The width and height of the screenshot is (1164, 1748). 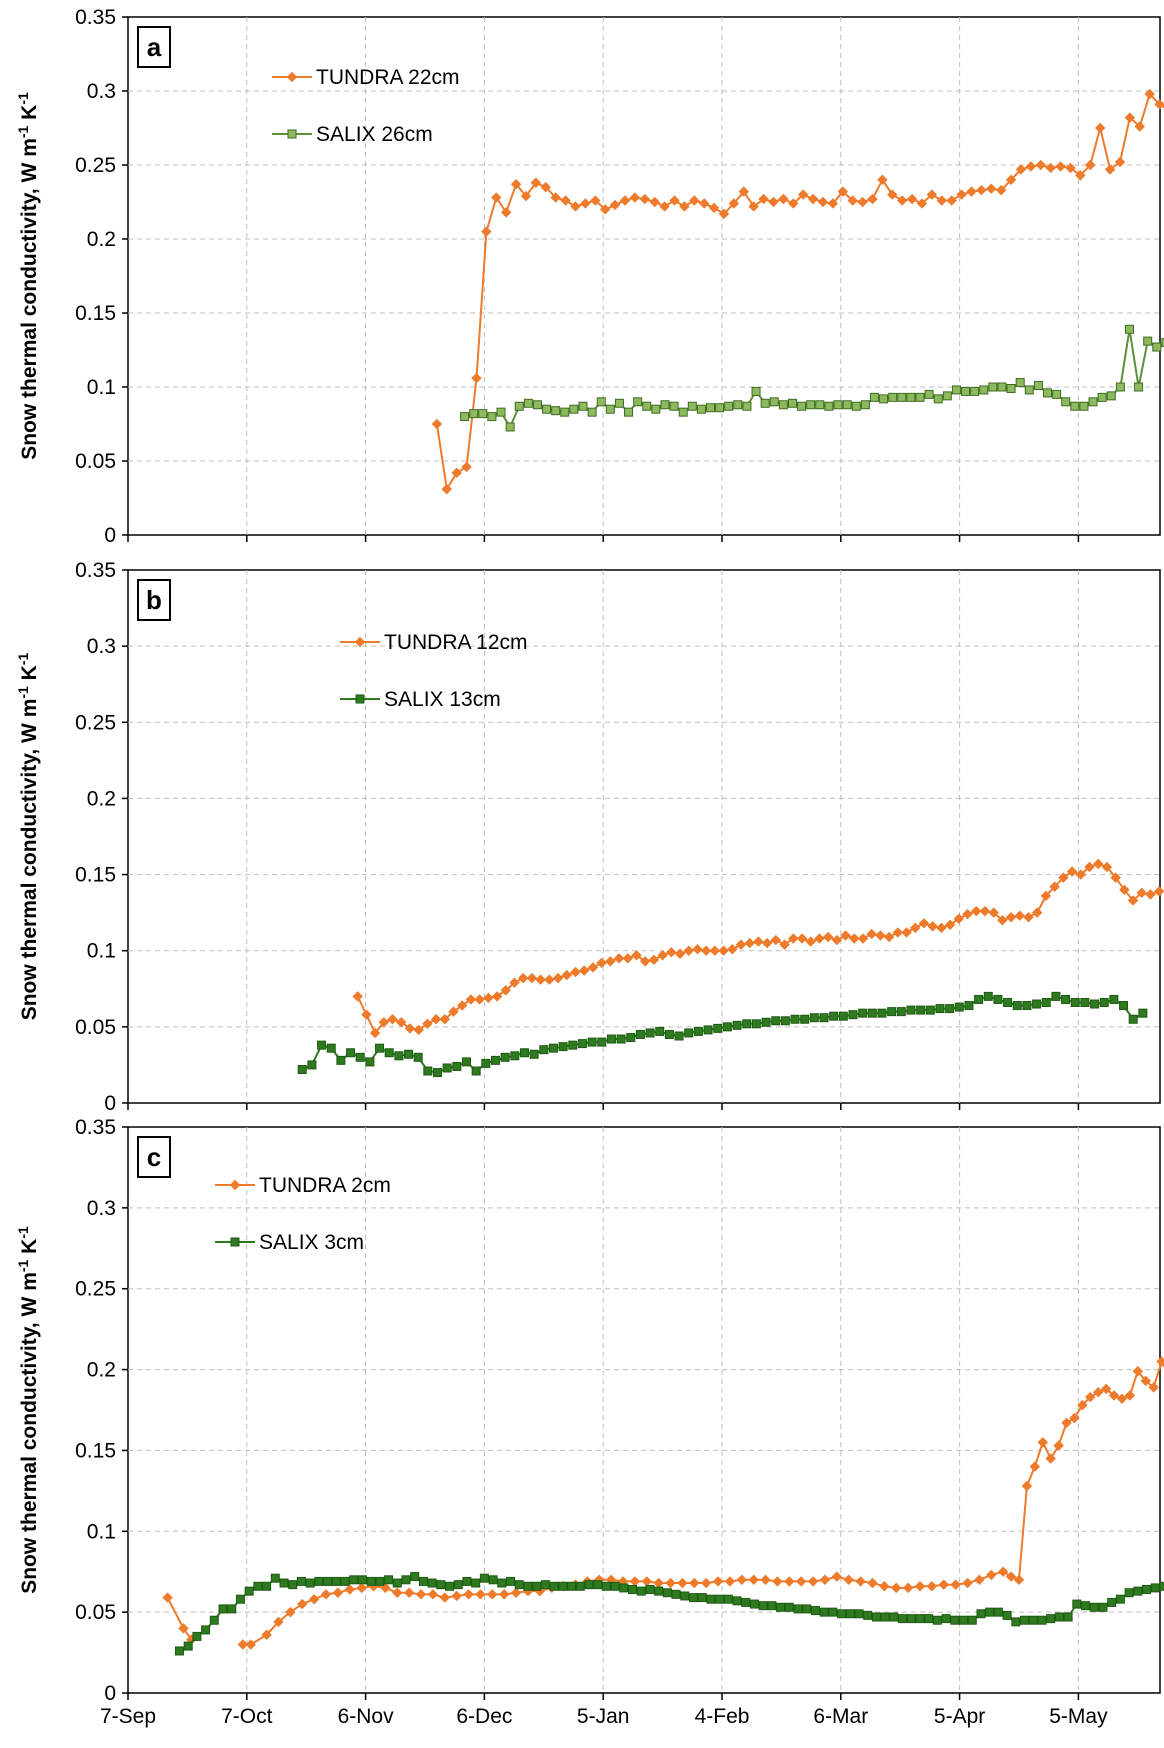 What do you see at coordinates (110, 1693) in the screenshot?
I see `y-tick-label: 0` at bounding box center [110, 1693].